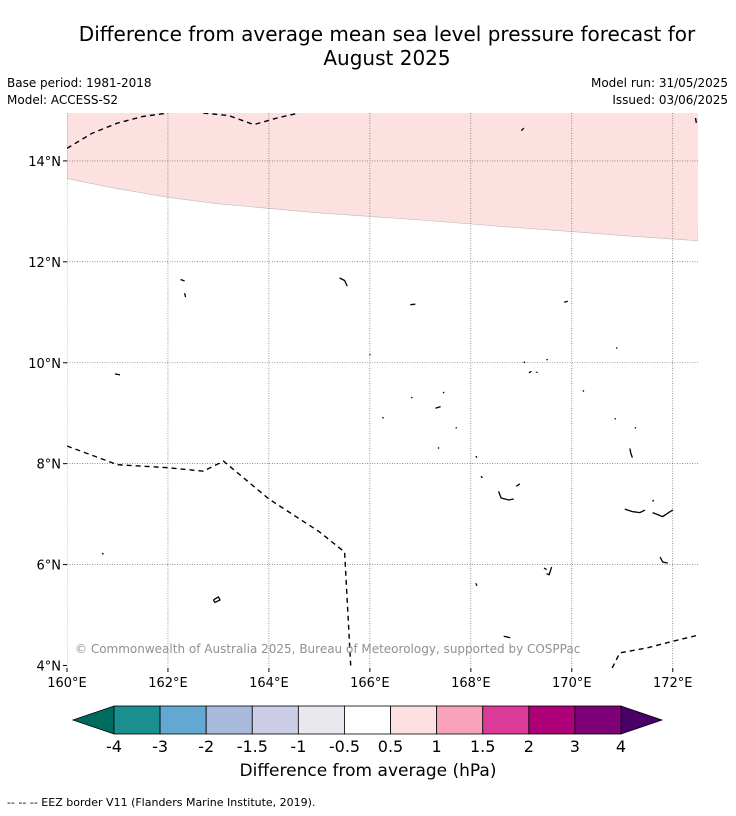 Image resolution: width=736 pixels, height=816 pixels. What do you see at coordinates (370, 683) in the screenshot?
I see `x-tick-label: 166°E` at bounding box center [370, 683].